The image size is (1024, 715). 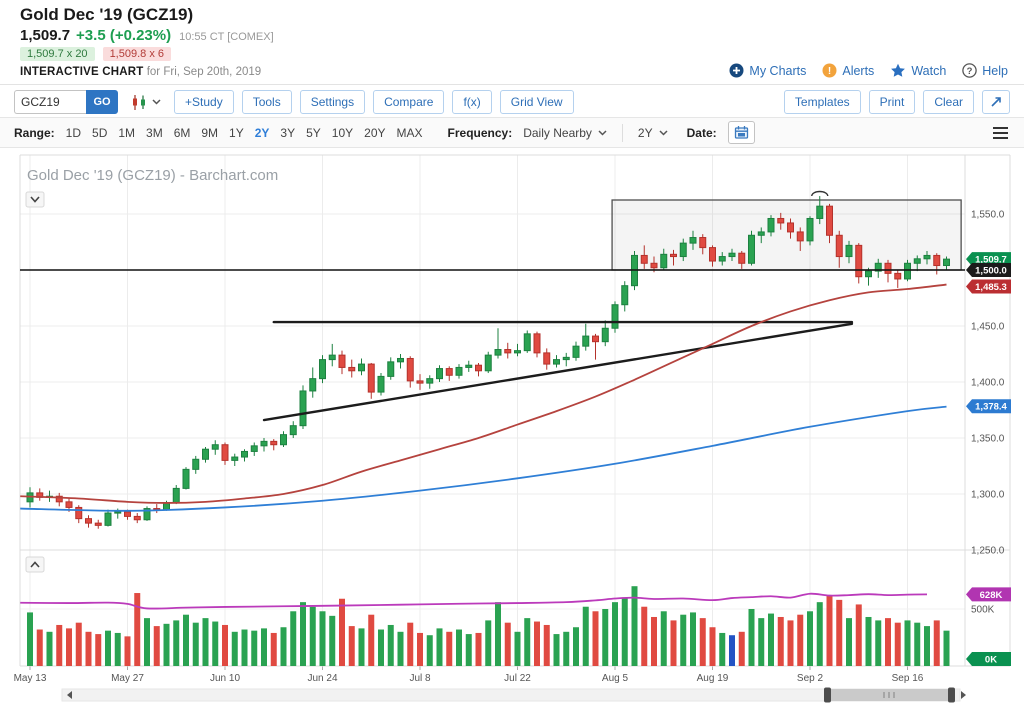 What do you see at coordinates (890, 695) in the screenshot?
I see `scrollbar-thumb` at bounding box center [890, 695].